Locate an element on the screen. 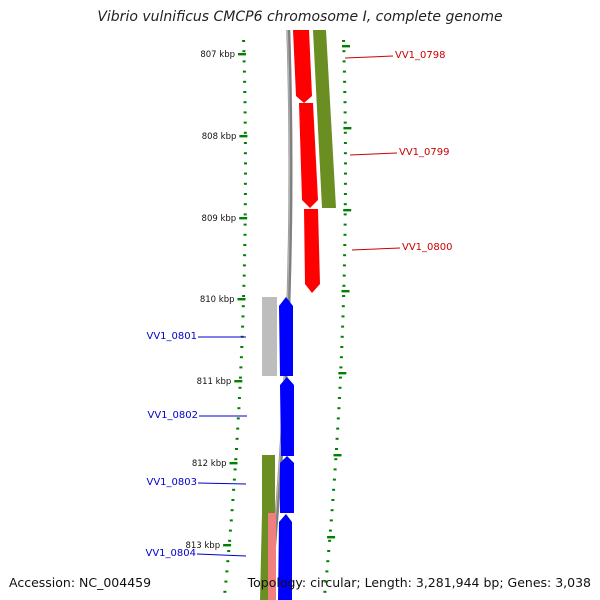 The width and height of the screenshot is (600, 600). axis-label: 810 kbp is located at coordinates (217, 300).